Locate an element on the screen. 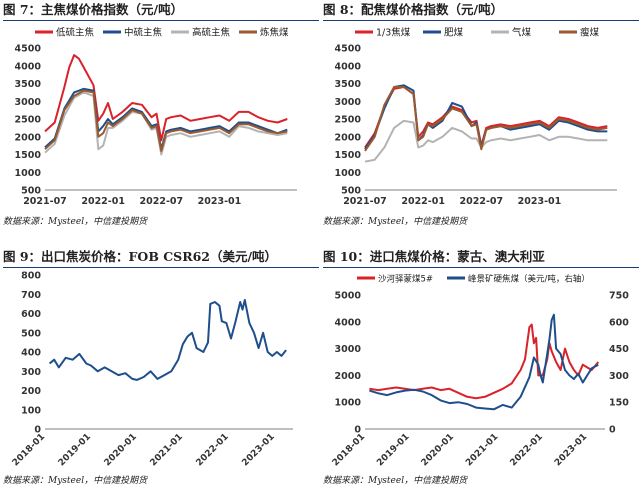 This screenshot has width=640, height=495. legend-label: 沙河驿蒙煤5# is located at coordinates (405, 279).